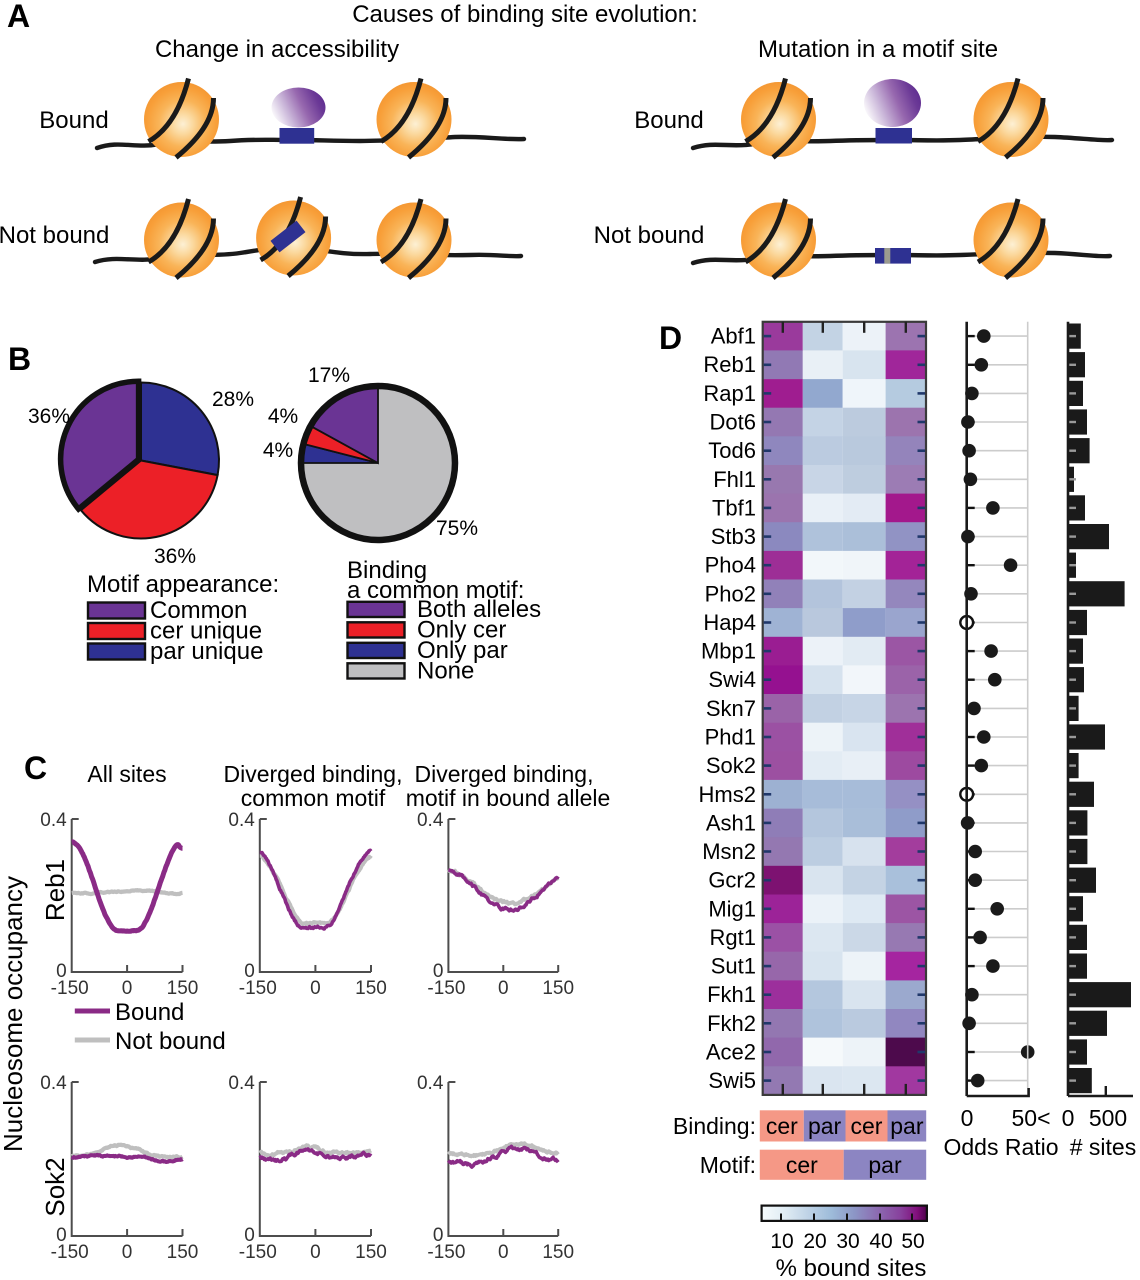  What do you see at coordinates (732, 1080) in the screenshot?
I see `svg-text: Swi5` at bounding box center [732, 1080].